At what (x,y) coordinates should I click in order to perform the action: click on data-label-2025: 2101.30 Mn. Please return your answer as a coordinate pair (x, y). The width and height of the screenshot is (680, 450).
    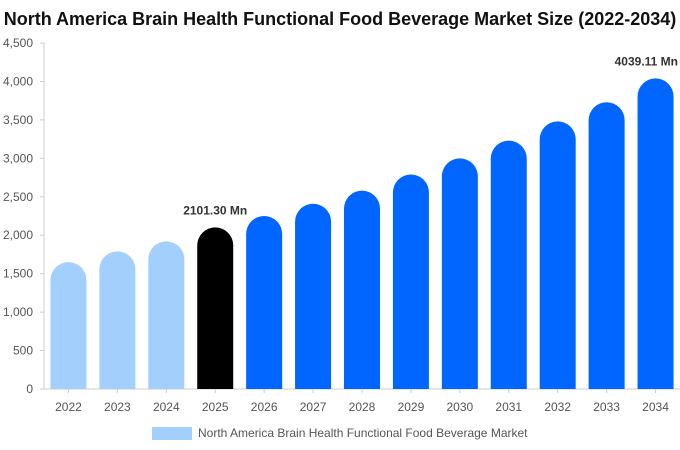
    Looking at the image, I should click on (215, 210).